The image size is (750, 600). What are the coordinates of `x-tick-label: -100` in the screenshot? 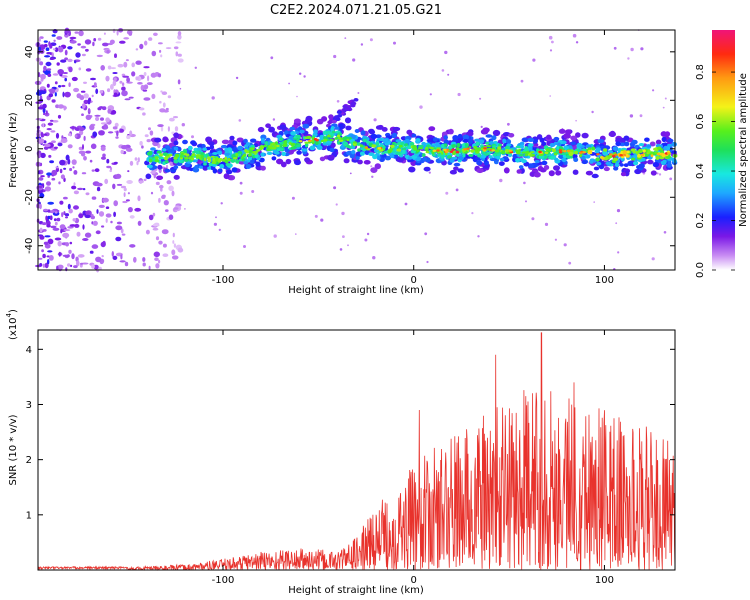 It's located at (223, 280).